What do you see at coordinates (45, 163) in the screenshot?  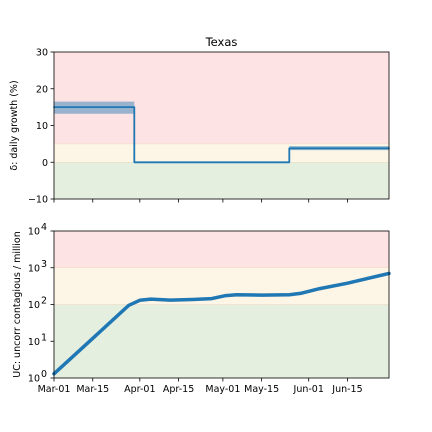 I see `y-tick-label: 0` at bounding box center [45, 163].